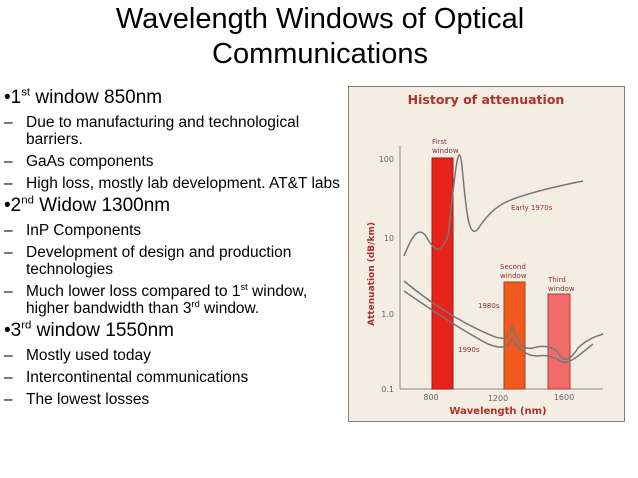 The height and width of the screenshot is (478, 638). I want to click on curve-1980s, so click(503, 320).